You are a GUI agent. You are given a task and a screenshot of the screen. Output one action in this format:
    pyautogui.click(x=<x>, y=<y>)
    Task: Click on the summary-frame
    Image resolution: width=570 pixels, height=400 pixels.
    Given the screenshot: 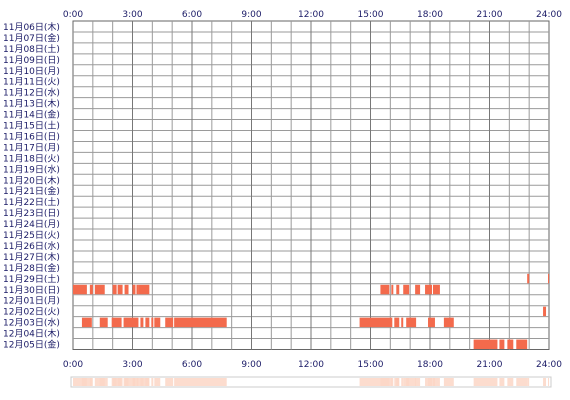 What is the action you would take?
    pyautogui.click(x=311, y=382)
    